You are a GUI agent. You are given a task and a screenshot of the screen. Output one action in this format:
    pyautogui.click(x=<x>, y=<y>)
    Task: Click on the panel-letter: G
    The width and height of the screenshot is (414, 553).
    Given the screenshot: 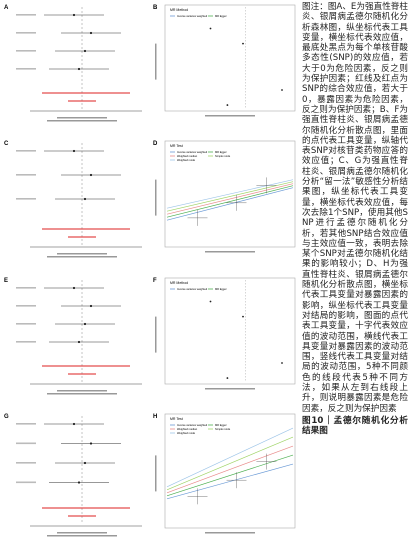 What is the action you would take?
    pyautogui.click(x=6, y=417)
    